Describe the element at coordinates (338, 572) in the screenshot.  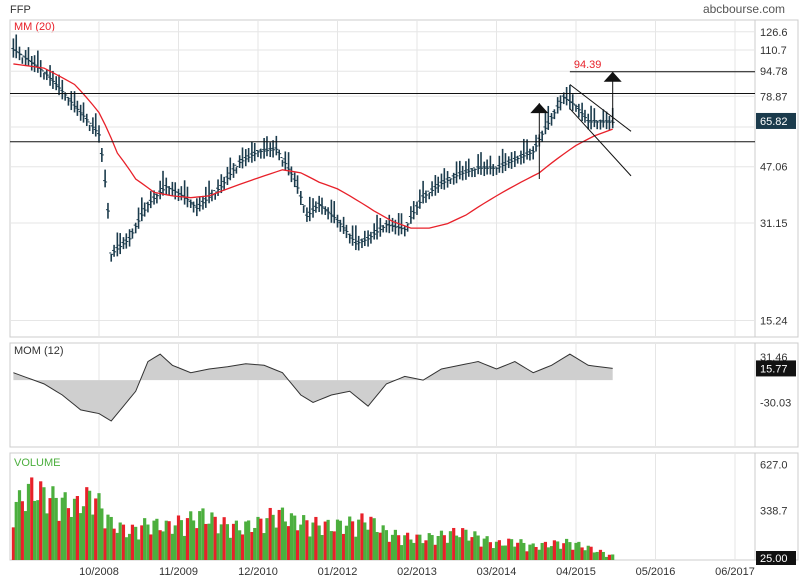
I see `x-tick-label: 01/2012` at that location.